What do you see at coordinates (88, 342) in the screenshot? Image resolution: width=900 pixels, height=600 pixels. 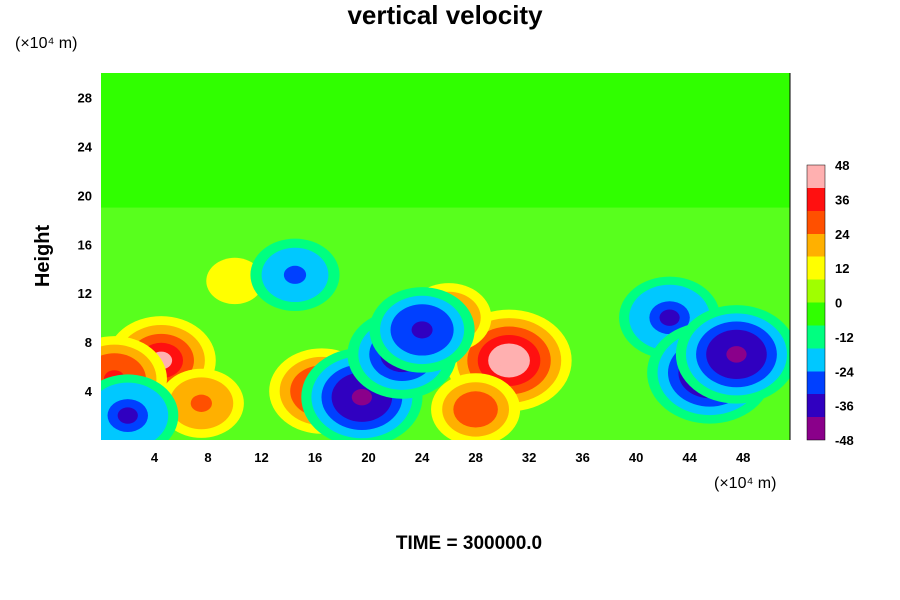 I see `y-tick-label: 8` at bounding box center [88, 342].